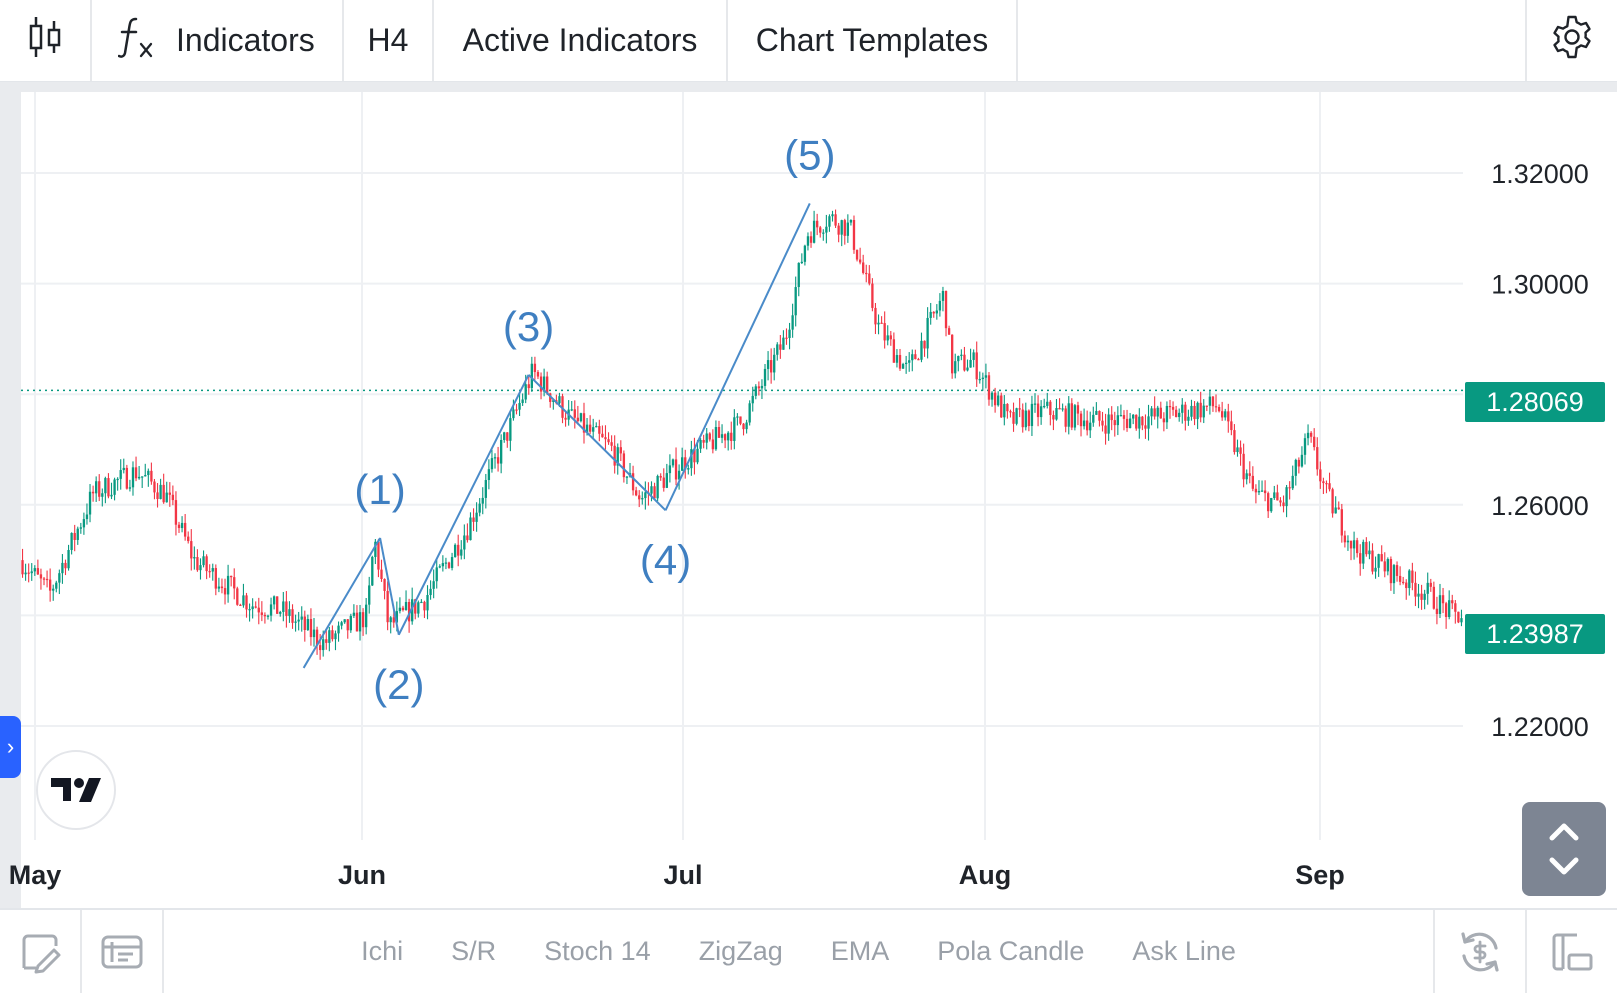 This screenshot has height=993, width=1617. I want to click on sync-button, so click(1481, 951).